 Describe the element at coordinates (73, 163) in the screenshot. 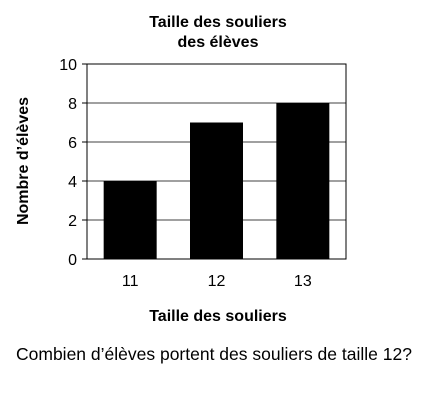

I see `y-axis-ticks: 0 2 4 6 8 10` at that location.